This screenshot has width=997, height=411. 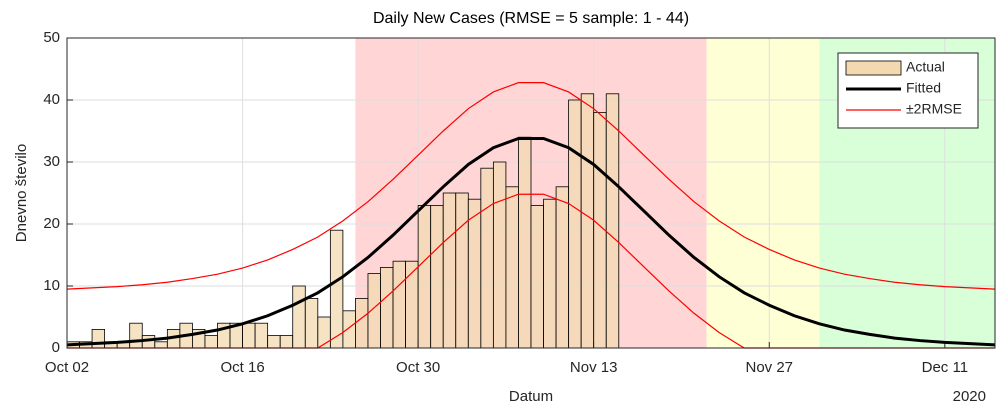 What do you see at coordinates (934, 109) in the screenshot?
I see `legend-label: ±2RMSE` at bounding box center [934, 109].